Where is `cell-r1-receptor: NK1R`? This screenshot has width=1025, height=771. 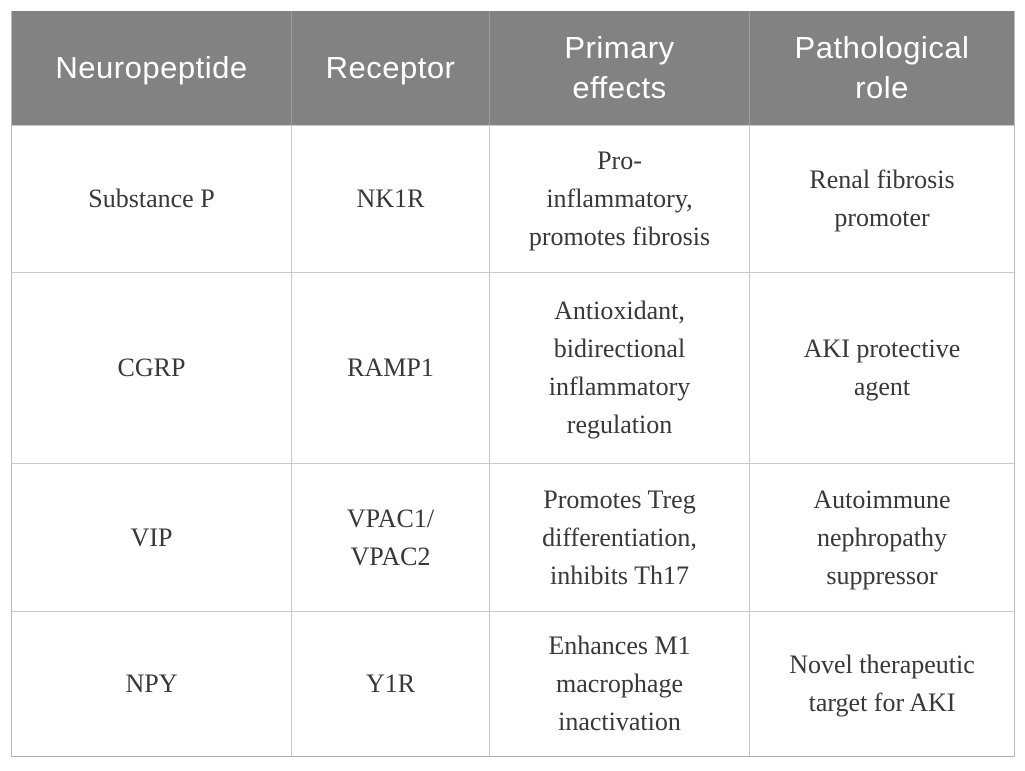
cell-r1-receptor: NK1R is located at coordinates (390, 198).